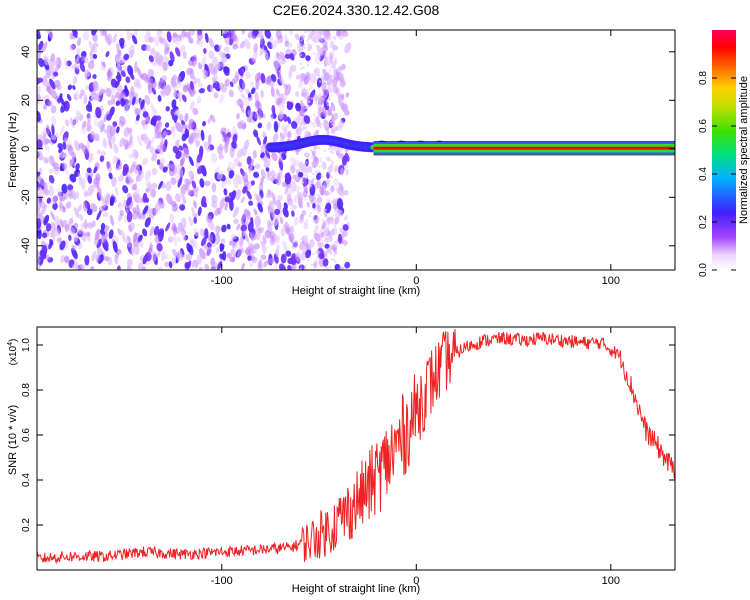 This screenshot has height=600, width=750. I want to click on spectrogram-ytick-label: 20, so click(26, 100).